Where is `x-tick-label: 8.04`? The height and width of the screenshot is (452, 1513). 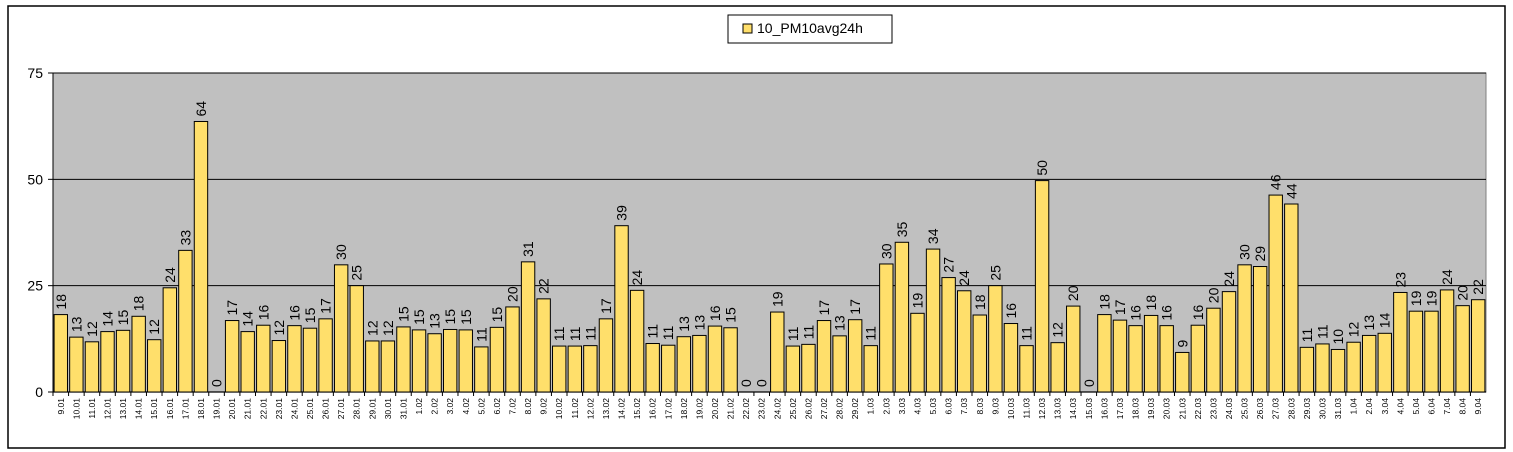
x-tick-label: 8.04 is located at coordinates (1463, 406).